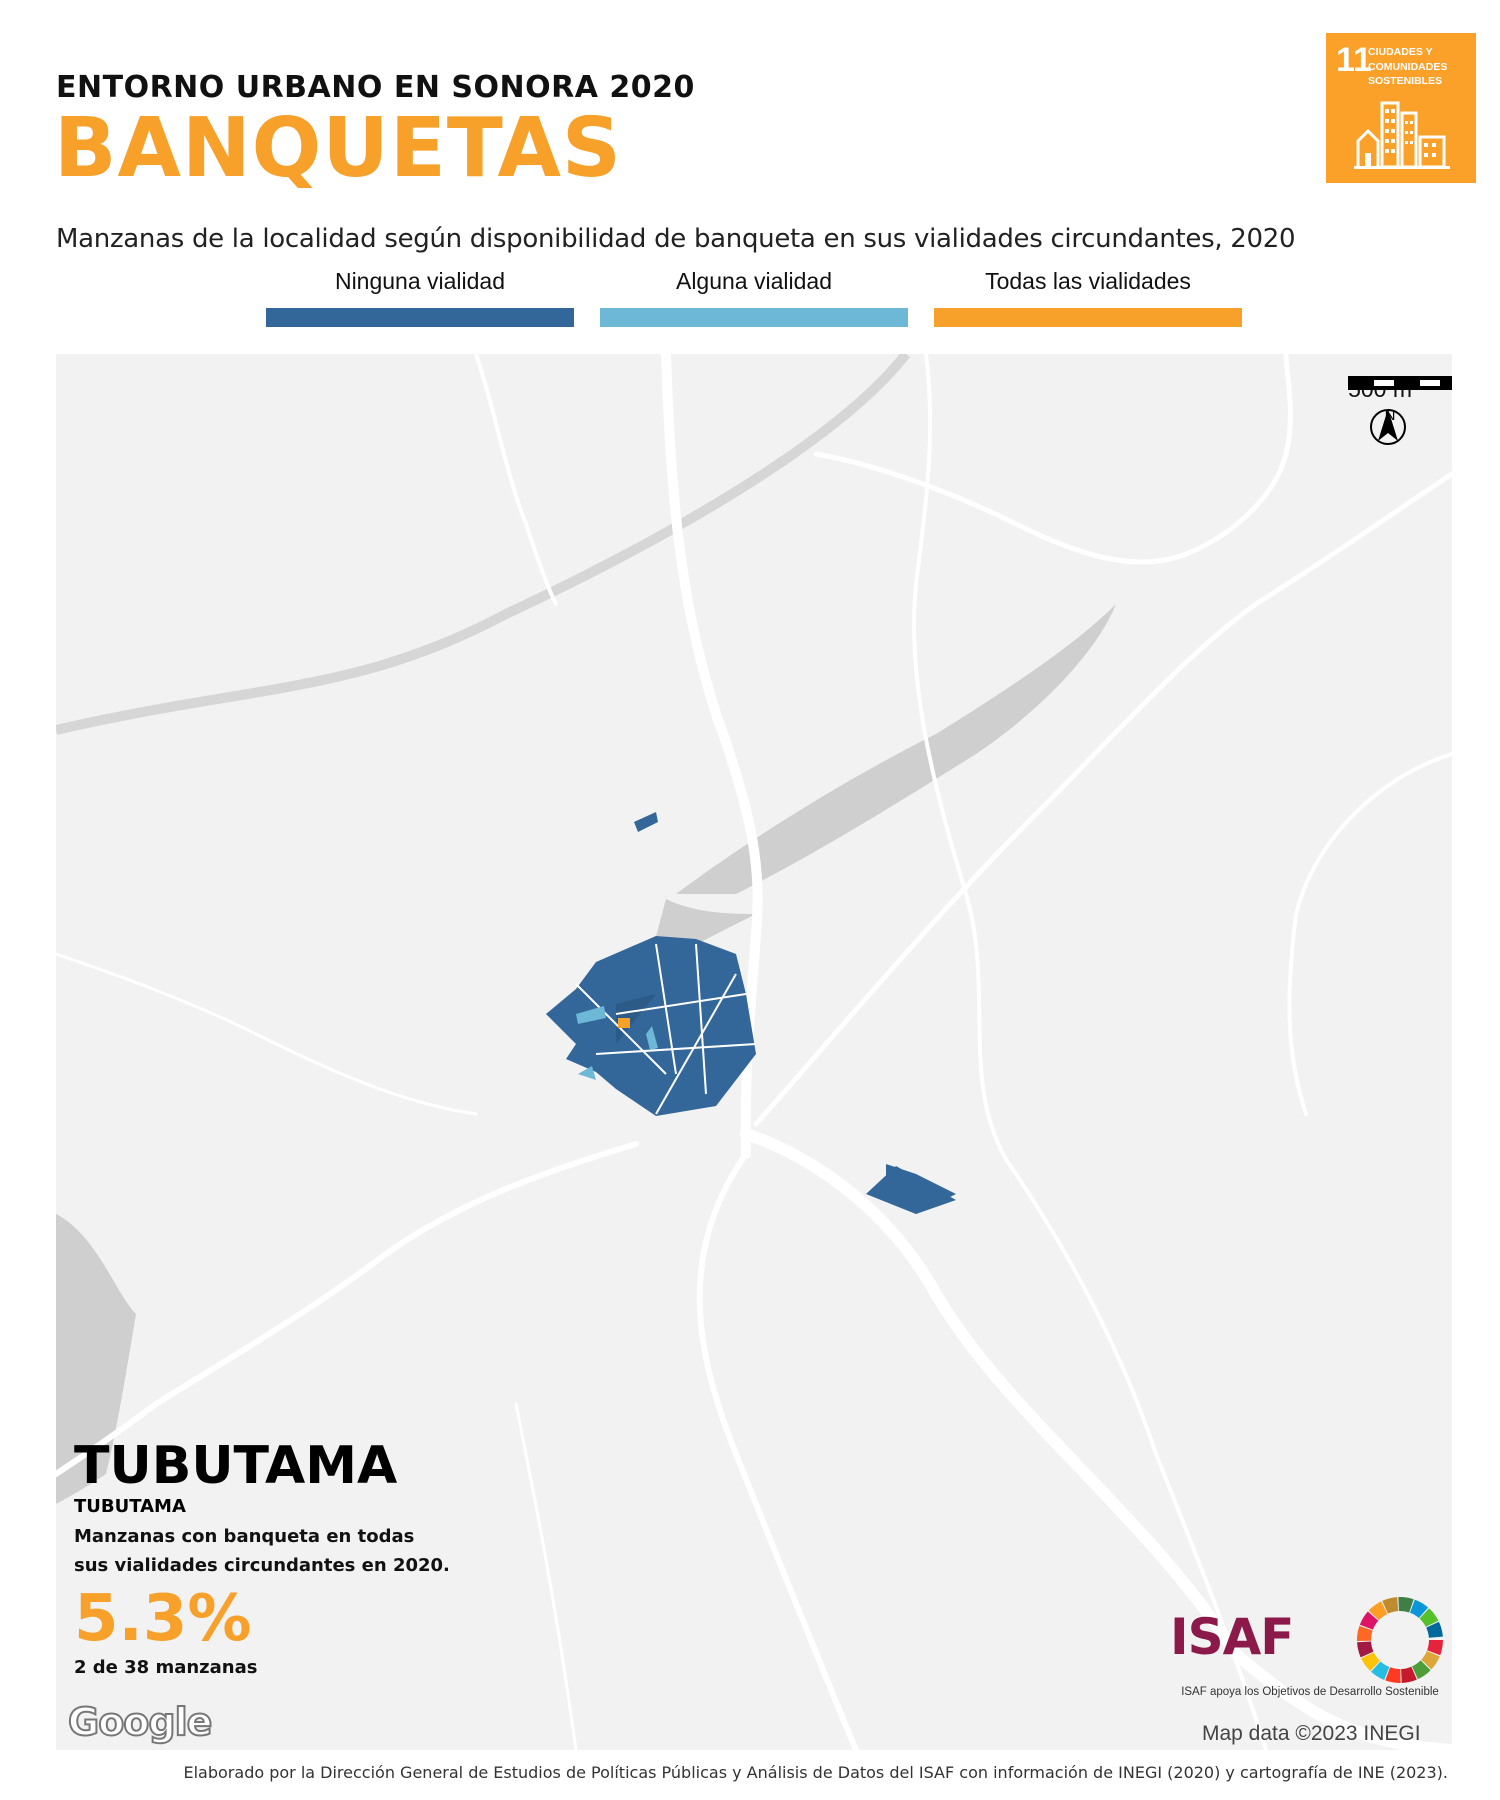  I want to click on legend-item-todas: Todas las vialidades, so click(1088, 297).